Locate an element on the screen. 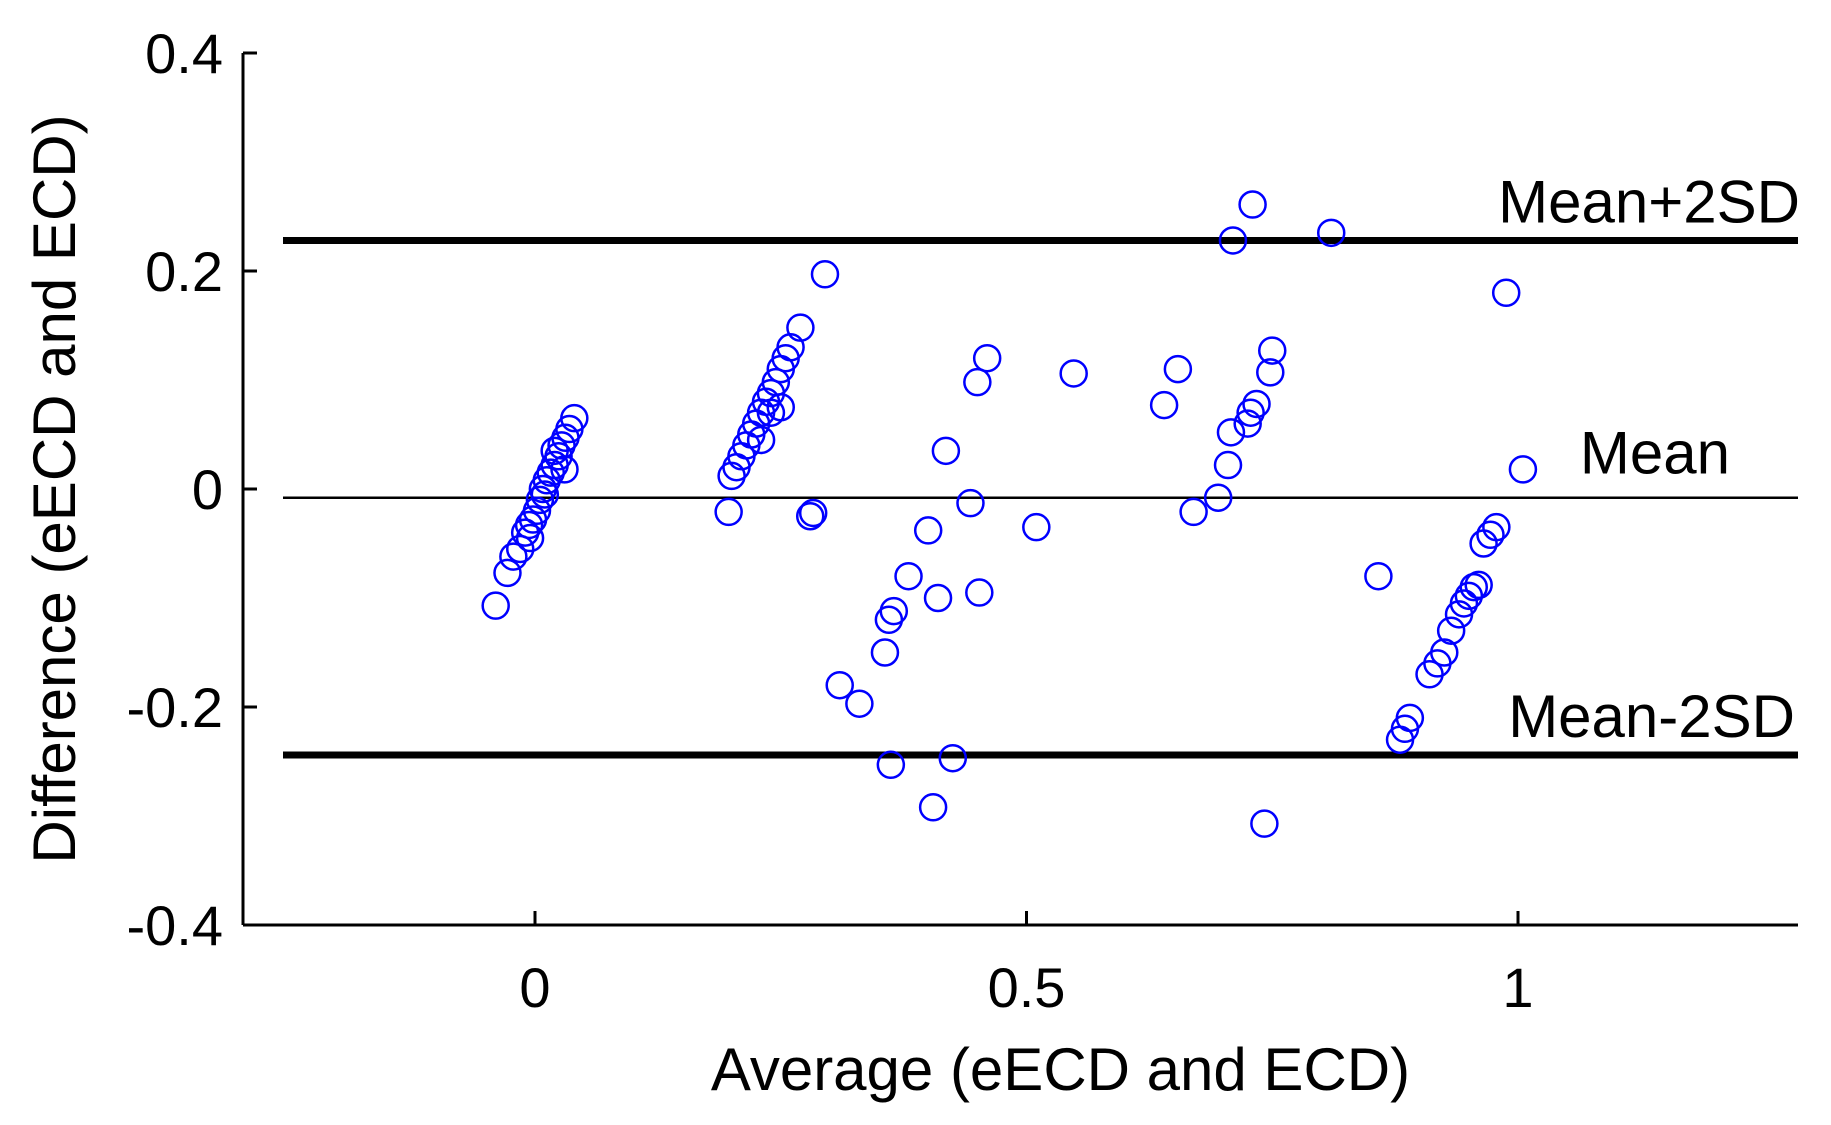 The height and width of the screenshot is (1125, 1831). x-axis-ticks: 0 0.5 1 is located at coordinates (1026, 965).